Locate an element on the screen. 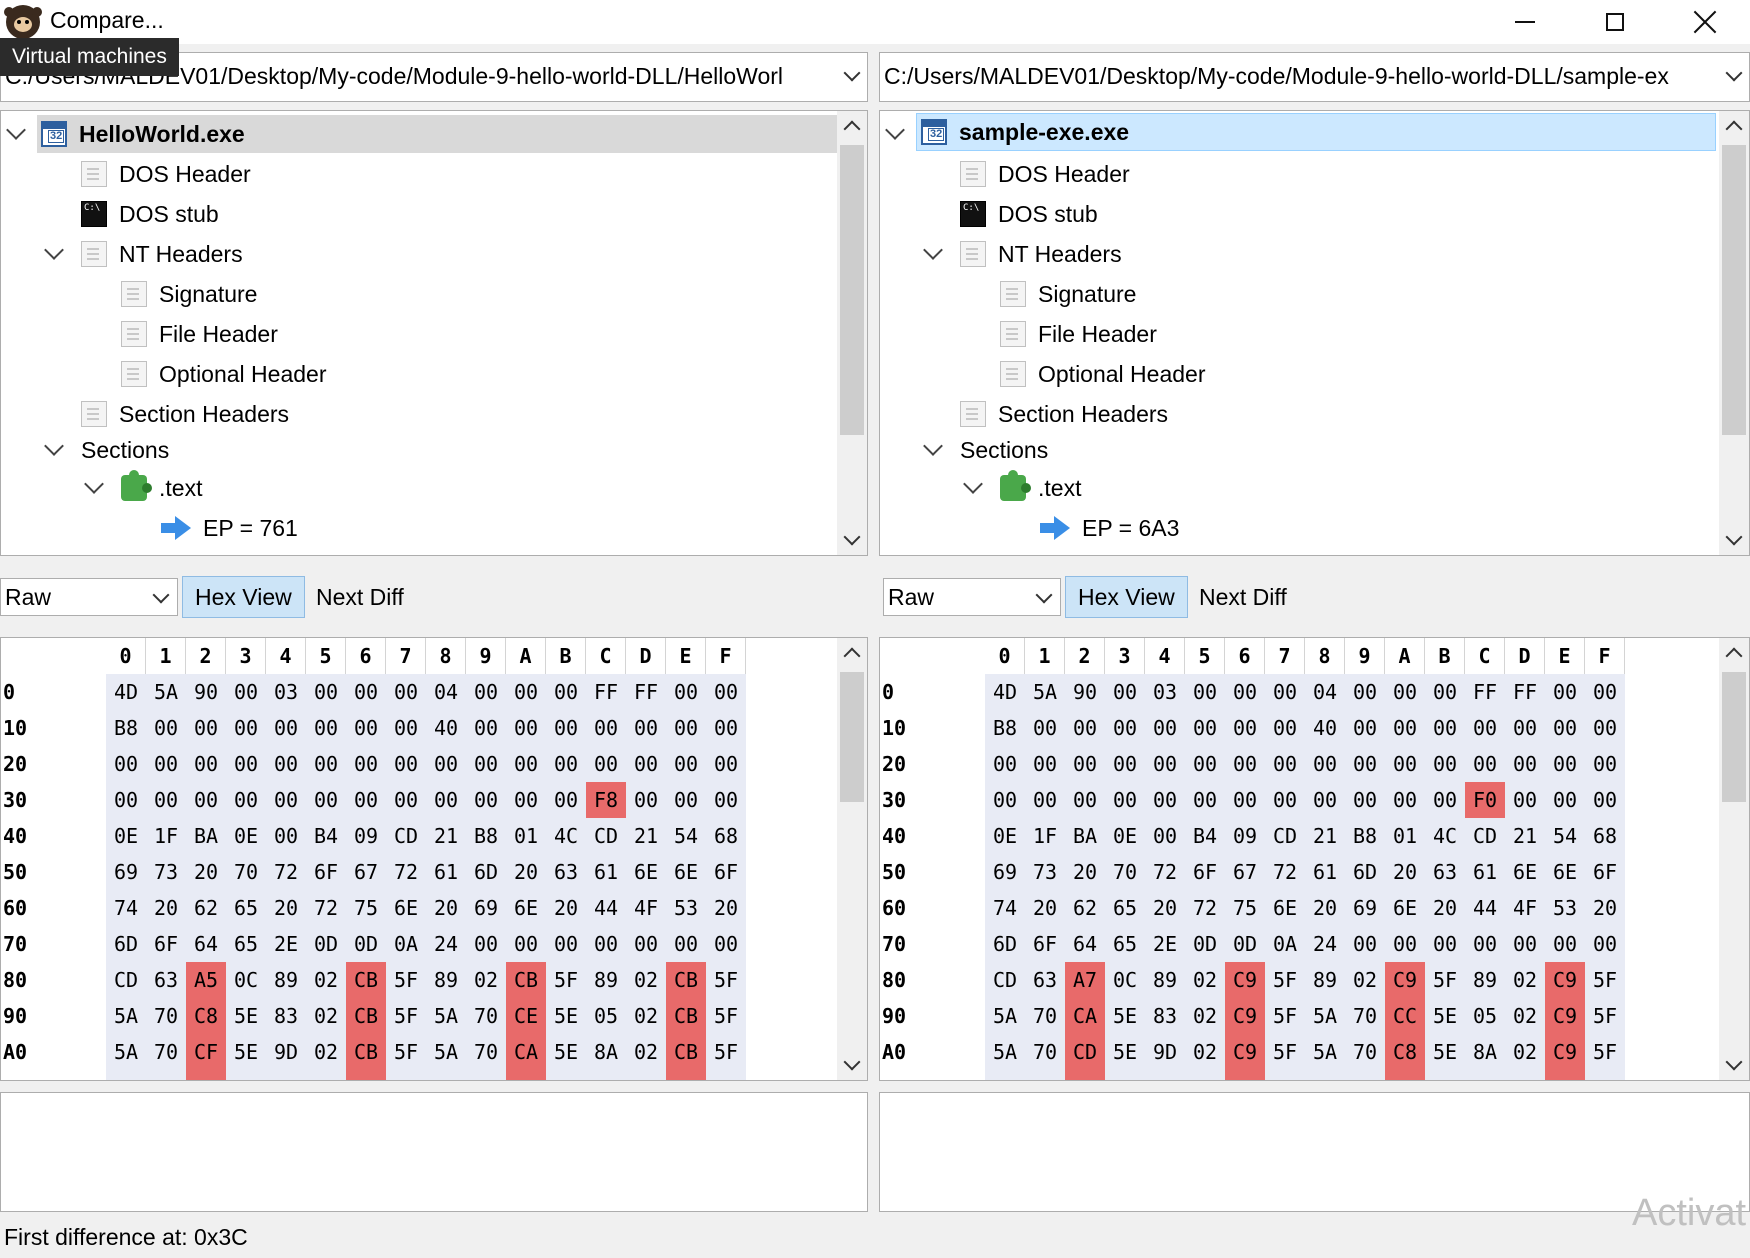 Image resolution: width=1750 pixels, height=1258 pixels. right-next-diff-button: Next Diff is located at coordinates (1243, 597).